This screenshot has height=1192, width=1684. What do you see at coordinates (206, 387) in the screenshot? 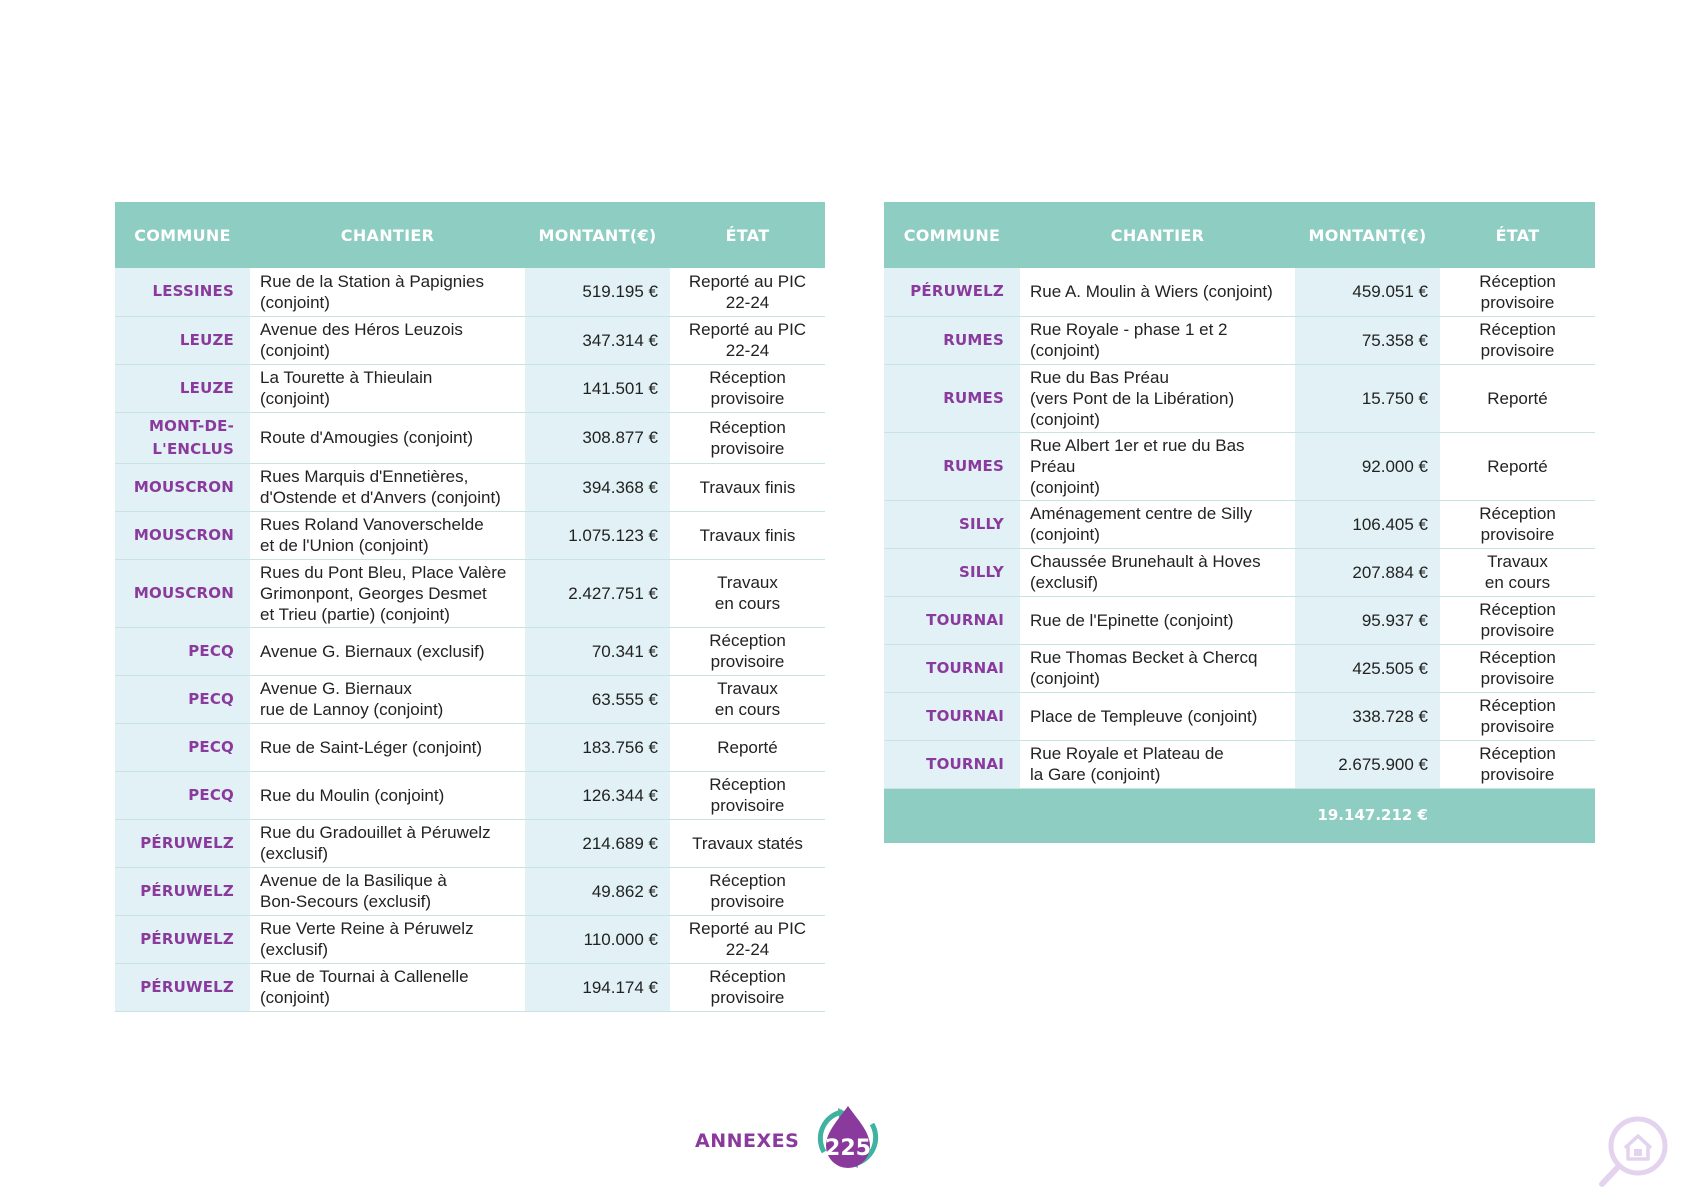
I see `commune-line: LEUZE` at bounding box center [206, 387].